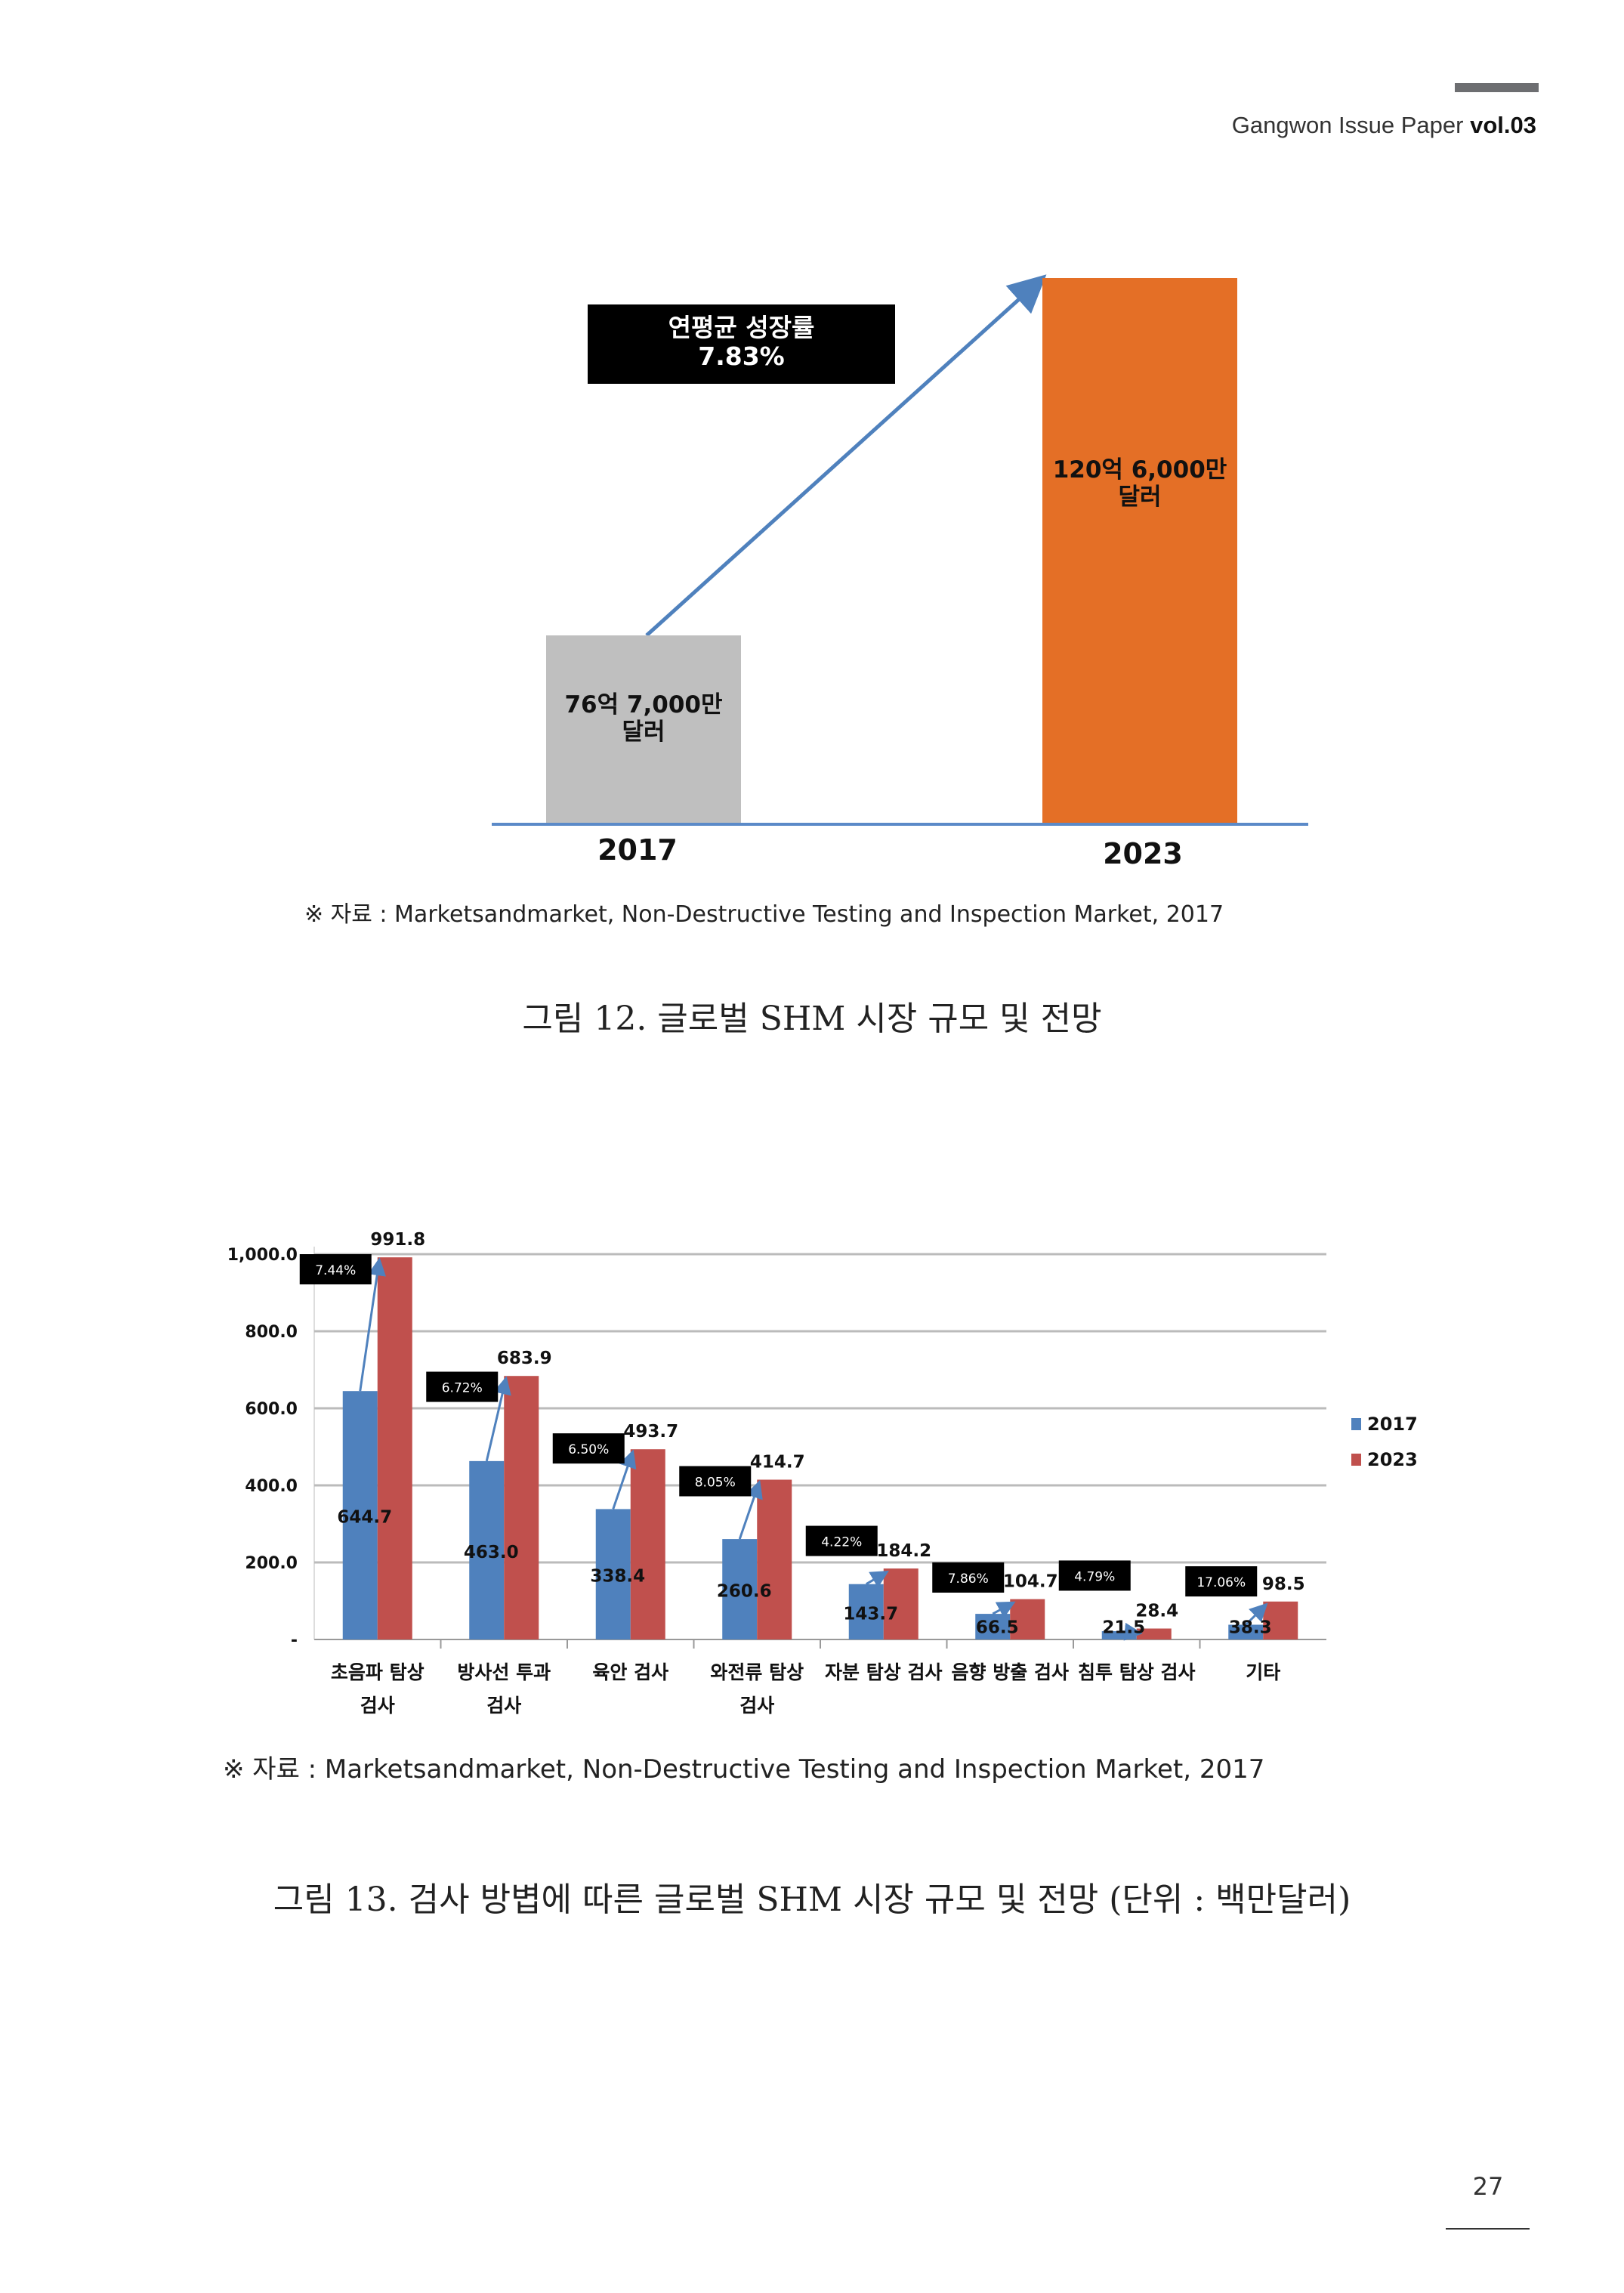 The width and height of the screenshot is (1624, 2293). I want to click on growth-rate-label: 7.44%, so click(335, 1270).